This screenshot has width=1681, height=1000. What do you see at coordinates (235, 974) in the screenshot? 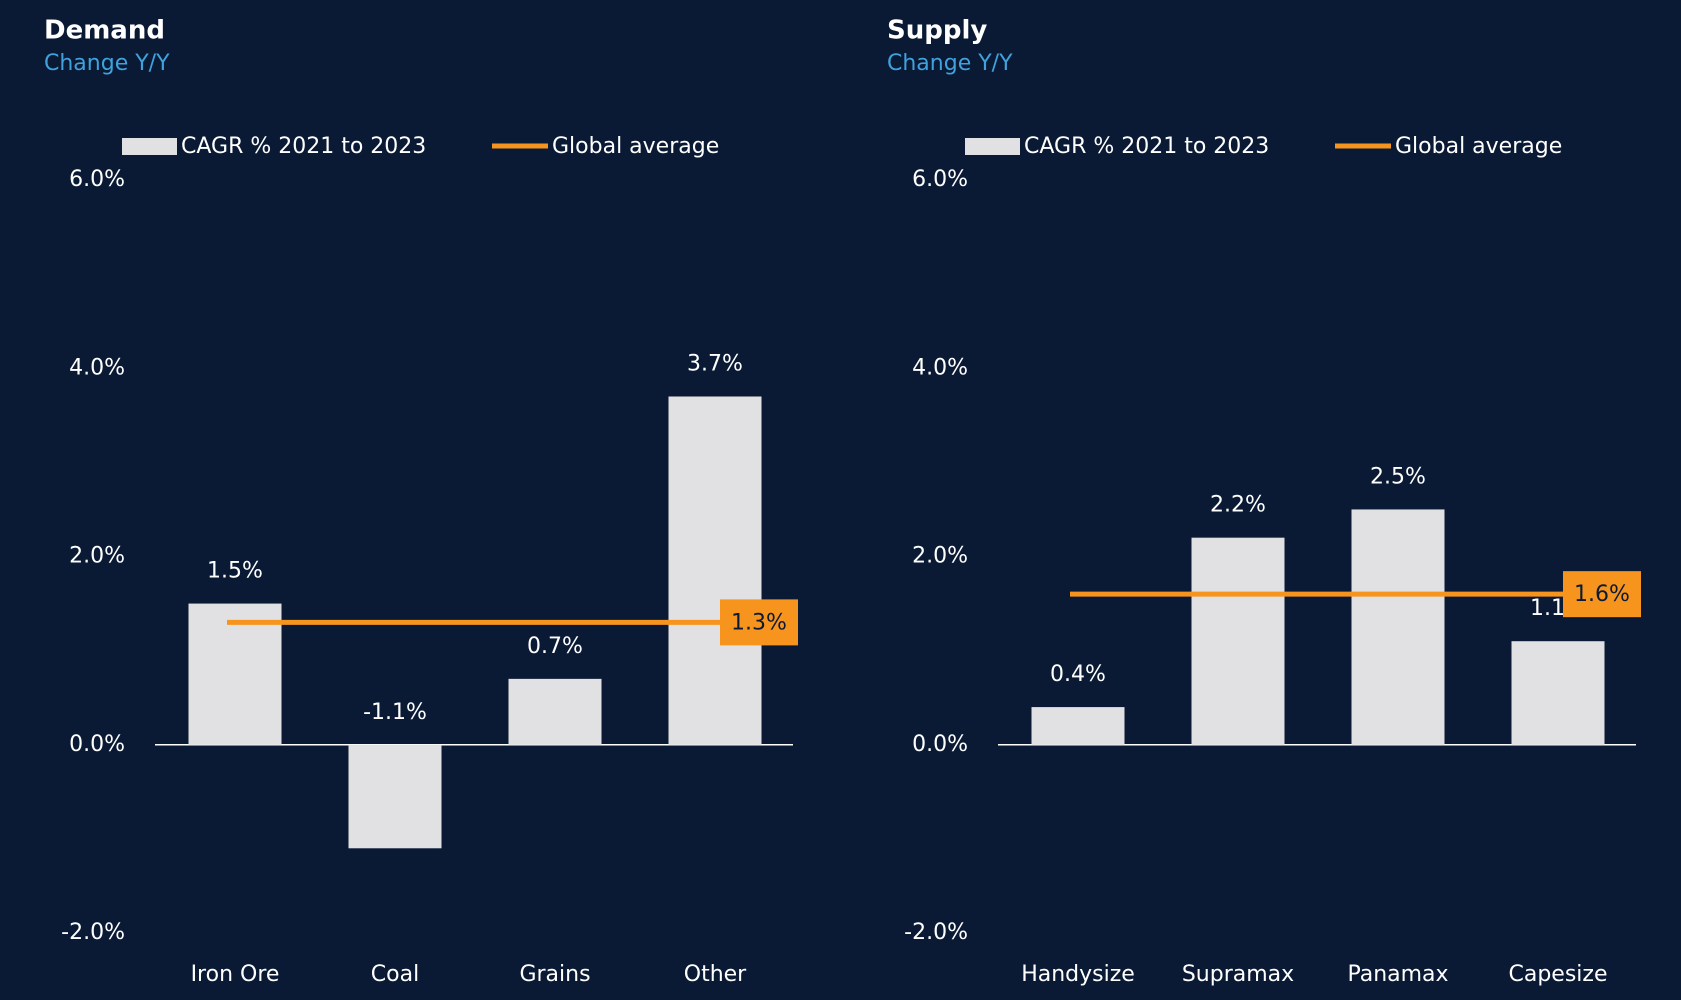
I see `x-tick-label: Iron Ore` at bounding box center [235, 974].